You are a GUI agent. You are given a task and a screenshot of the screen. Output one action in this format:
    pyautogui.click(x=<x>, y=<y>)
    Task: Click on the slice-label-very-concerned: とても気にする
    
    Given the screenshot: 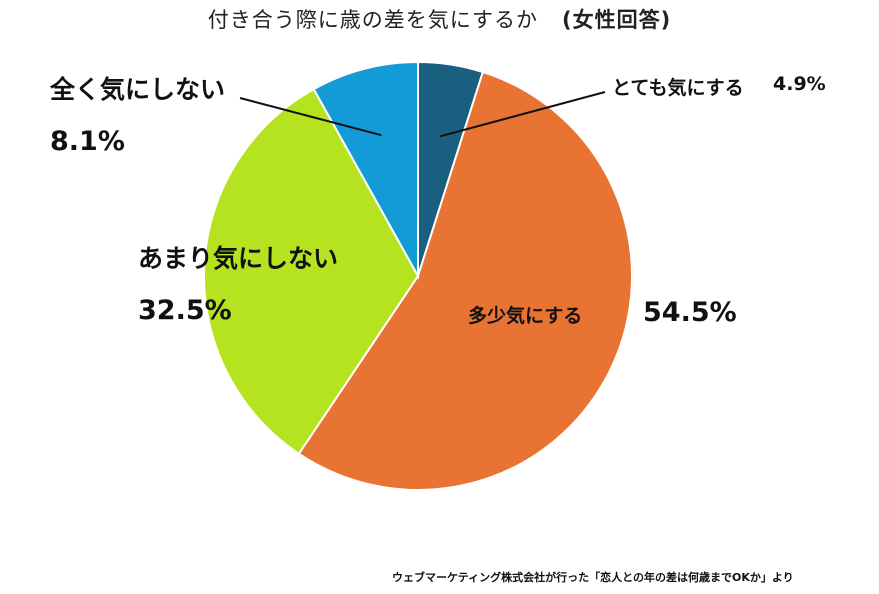 What is the action you would take?
    pyautogui.click(x=678, y=88)
    